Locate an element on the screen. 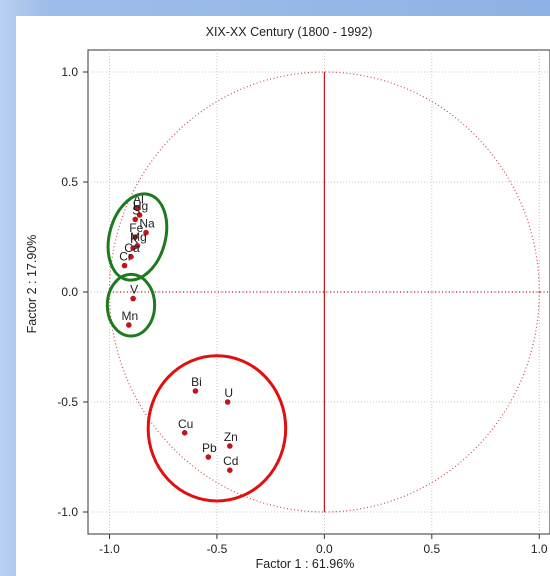 Image resolution: width=550 pixels, height=576 pixels. y-tick-label: 1.0 is located at coordinates (69, 72).